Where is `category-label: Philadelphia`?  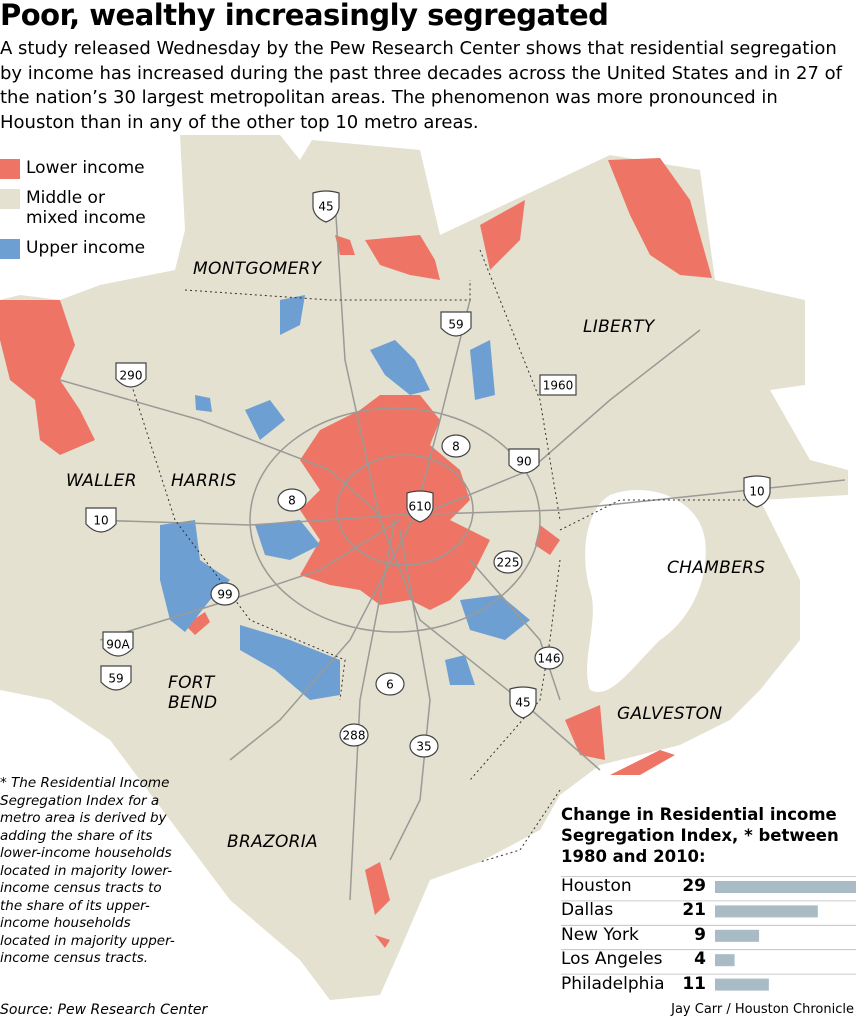 category-label: Philadelphia is located at coordinates (613, 983).